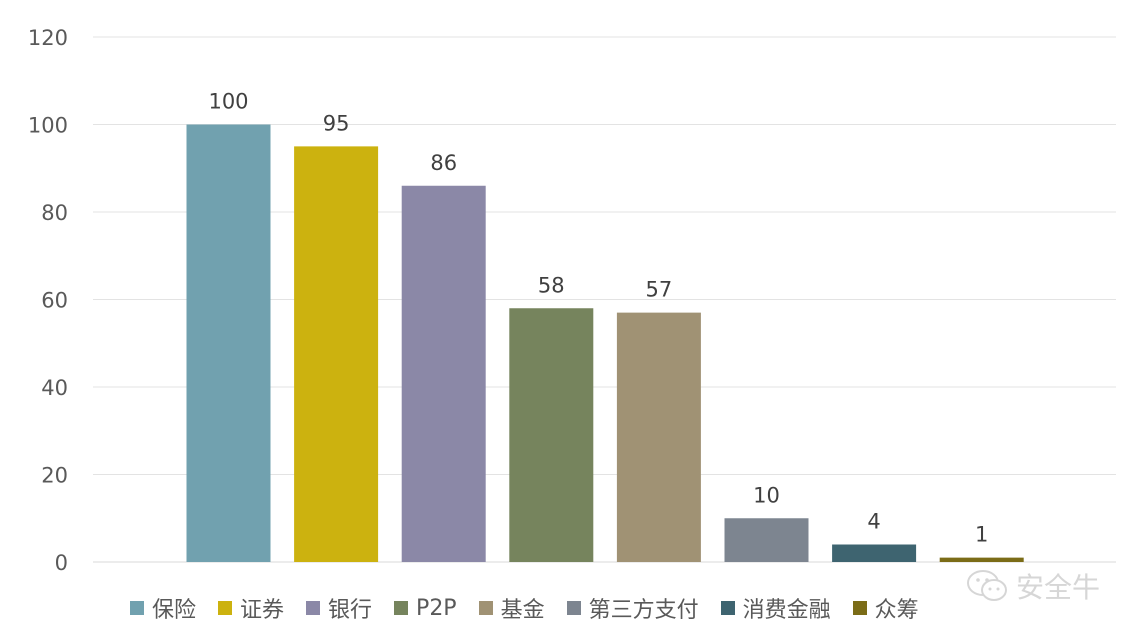 The width and height of the screenshot is (1136, 644). Describe the element at coordinates (336, 123) in the screenshot. I see `data-label: 95` at that location.